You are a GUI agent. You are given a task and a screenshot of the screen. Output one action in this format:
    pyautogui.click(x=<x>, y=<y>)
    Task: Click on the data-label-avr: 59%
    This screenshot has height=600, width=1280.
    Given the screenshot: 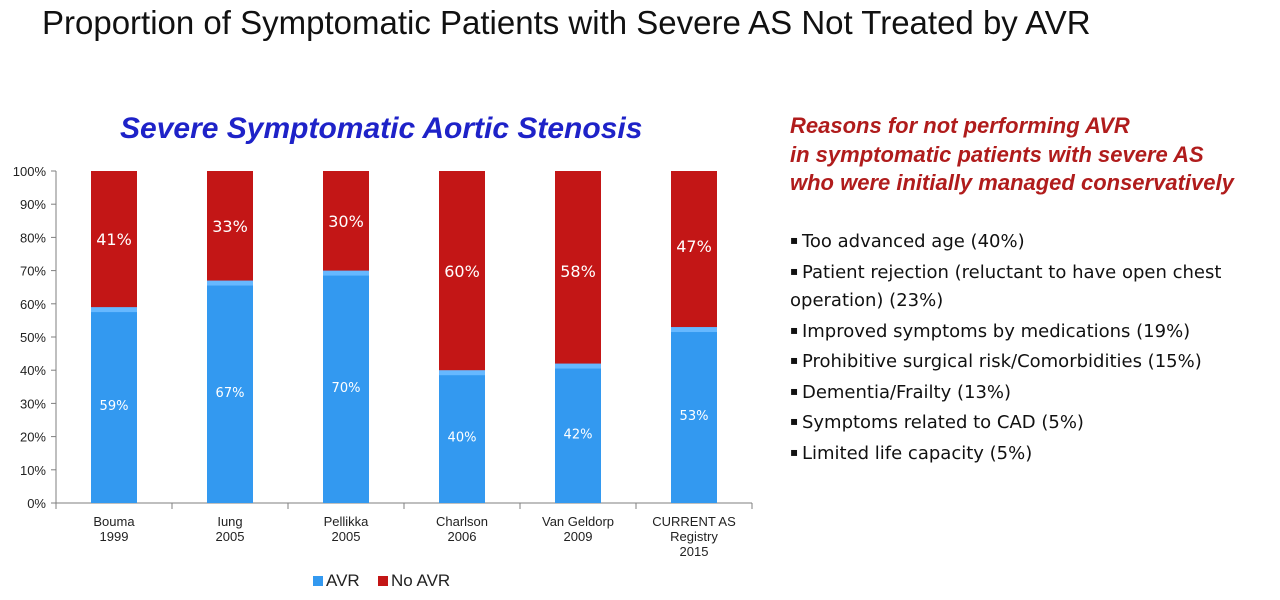 What is the action you would take?
    pyautogui.click(x=114, y=406)
    